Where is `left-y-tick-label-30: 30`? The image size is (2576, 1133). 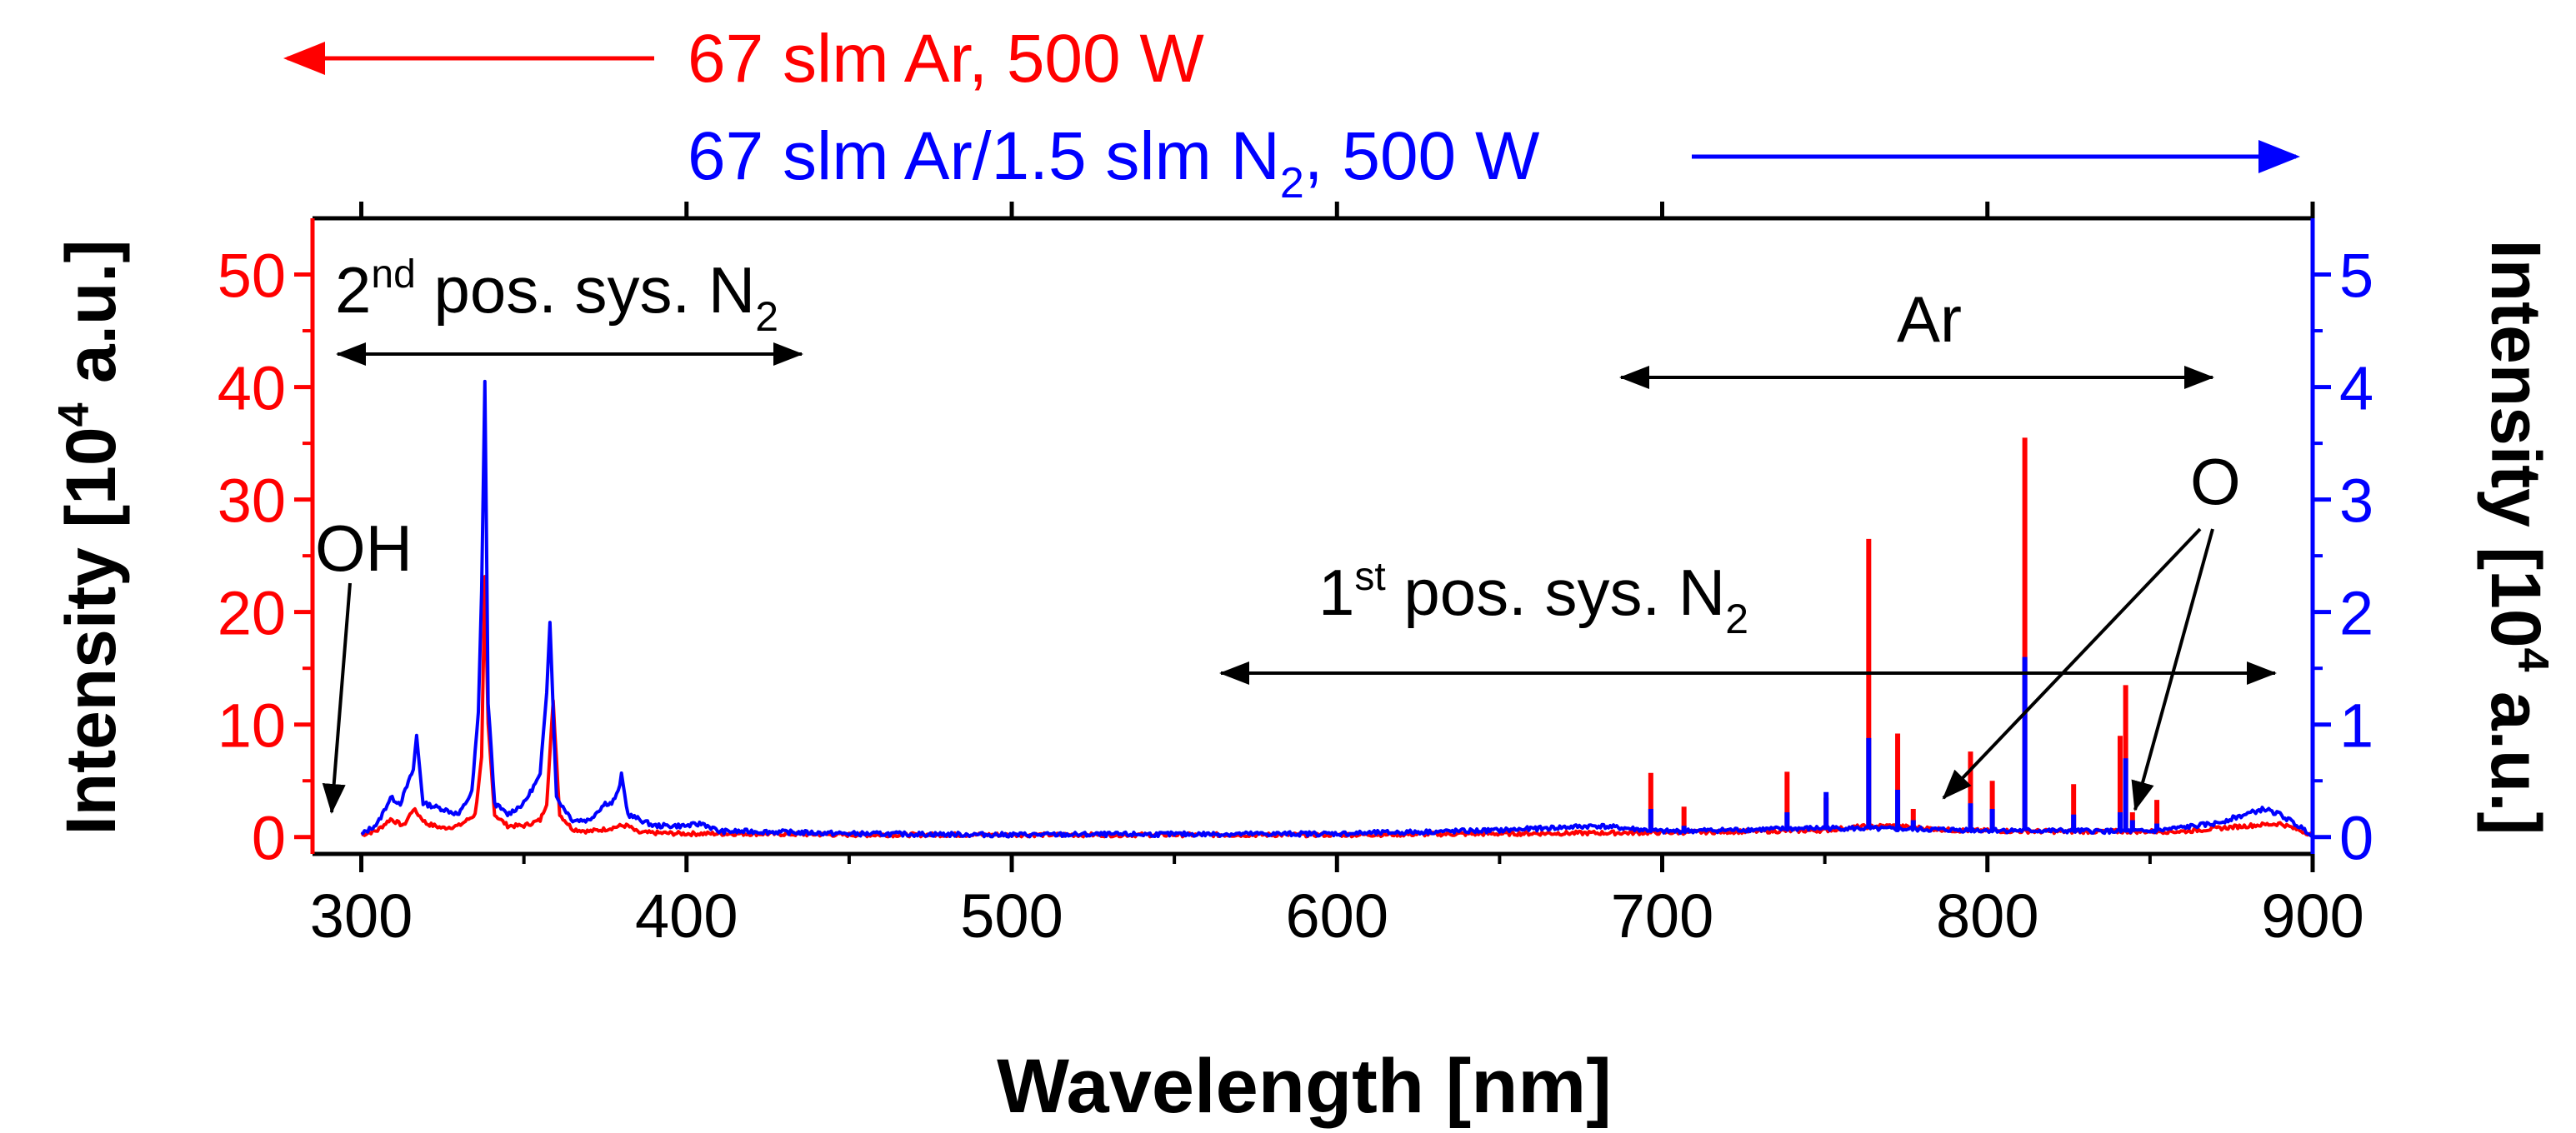
left-y-tick-label-30: 30 is located at coordinates (252, 502).